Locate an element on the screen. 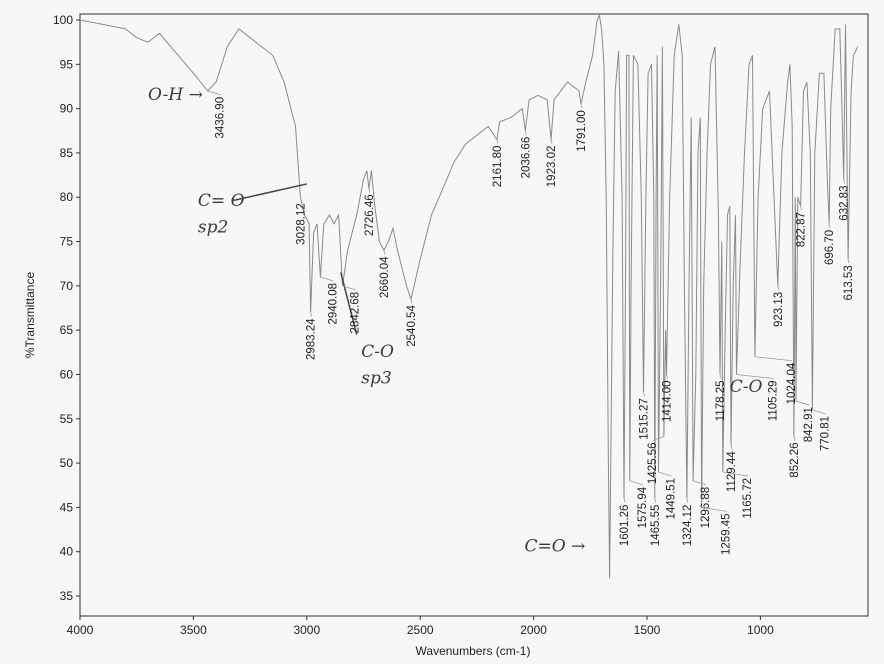  peak-label: 632.83 is located at coordinates (845, 203).